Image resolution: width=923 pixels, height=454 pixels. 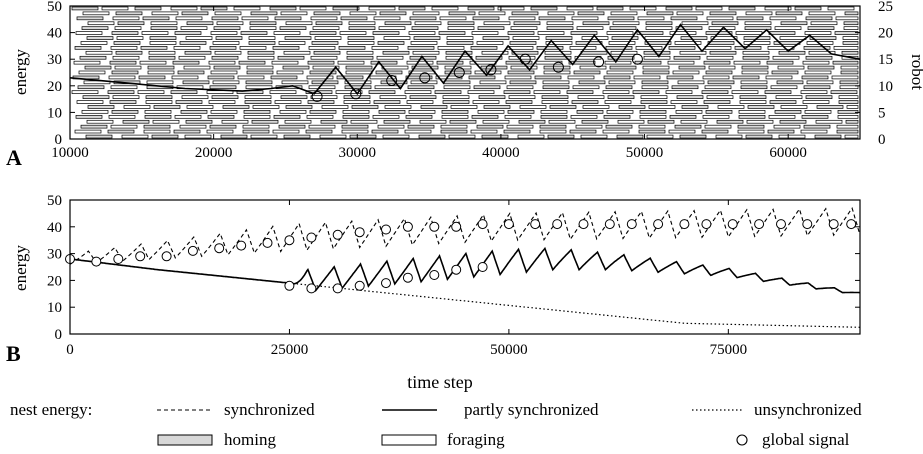 I want to click on legend-unsynchronized-label: unsynchronized, so click(x=808, y=409).